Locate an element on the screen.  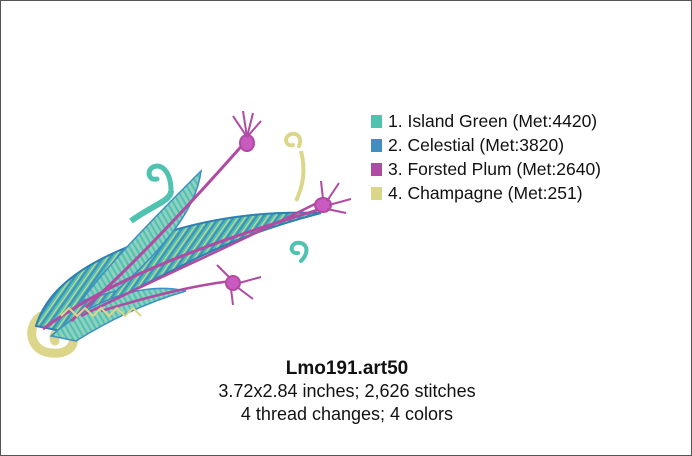
legend-label: 3. Forsted Plum (Met:2640) is located at coordinates (494, 168).